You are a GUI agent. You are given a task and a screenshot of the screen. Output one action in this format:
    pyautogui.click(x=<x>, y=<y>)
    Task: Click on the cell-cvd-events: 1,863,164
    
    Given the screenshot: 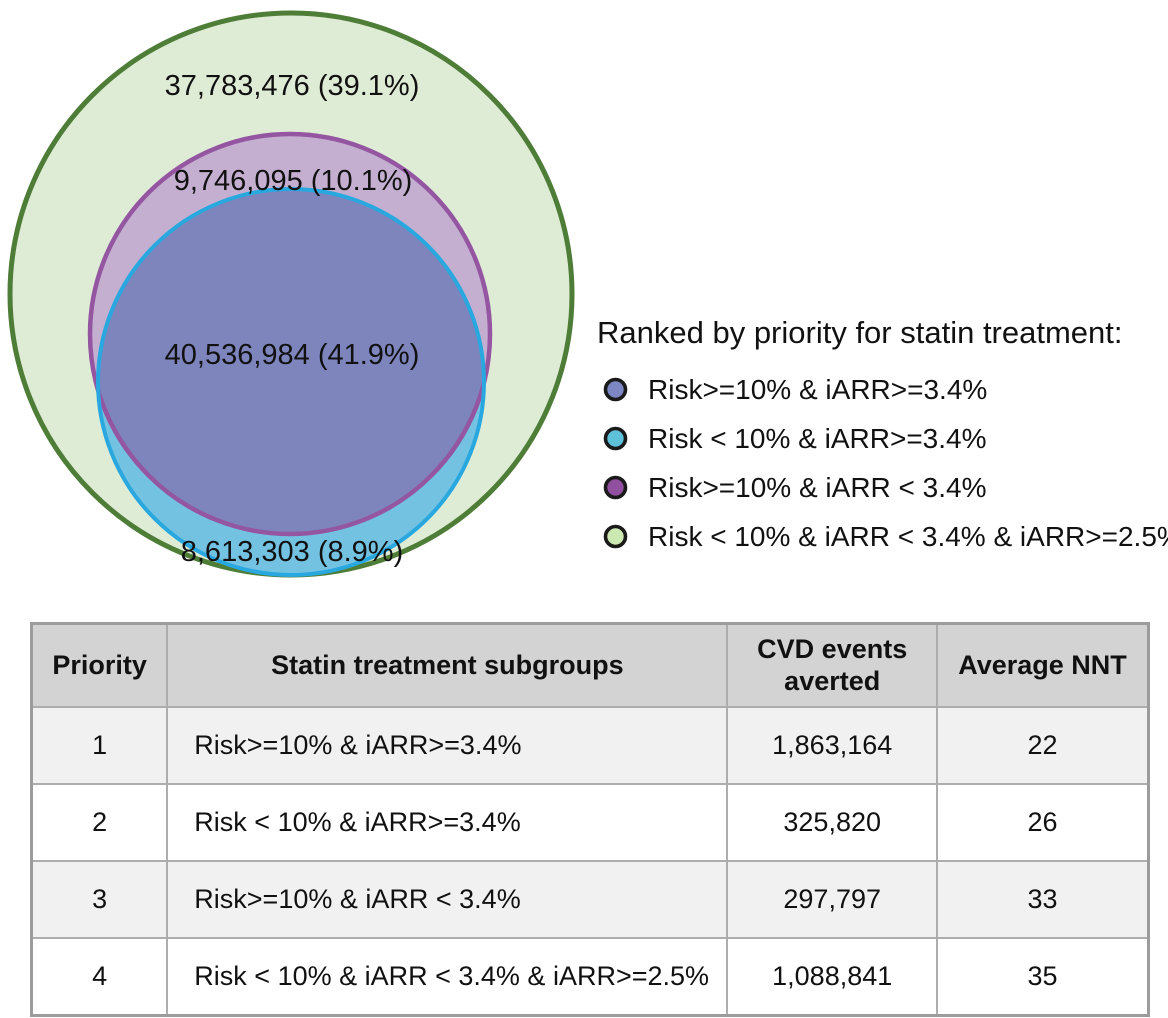 What is the action you would take?
    pyautogui.click(x=832, y=745)
    